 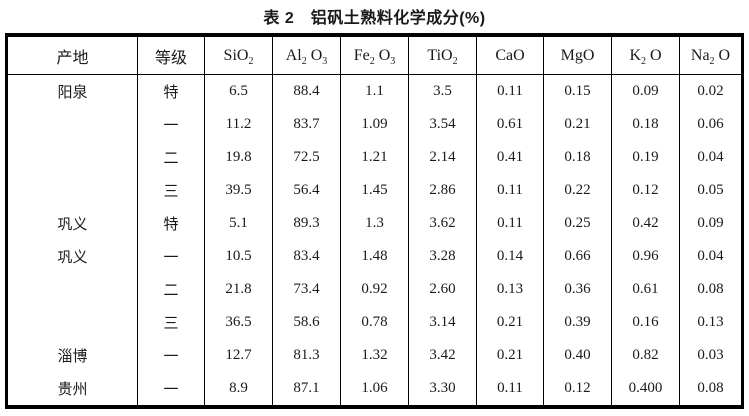 I want to click on grade-cell: 二, so click(x=171, y=289).